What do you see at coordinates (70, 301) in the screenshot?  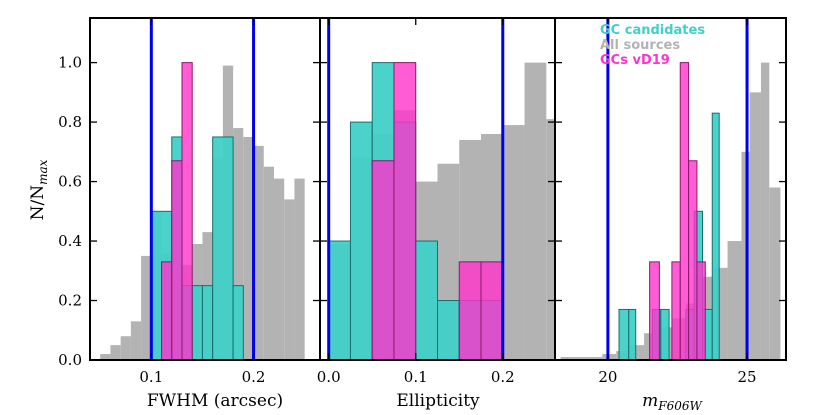 I see `y-tick-label: 0.2` at bounding box center [70, 301].